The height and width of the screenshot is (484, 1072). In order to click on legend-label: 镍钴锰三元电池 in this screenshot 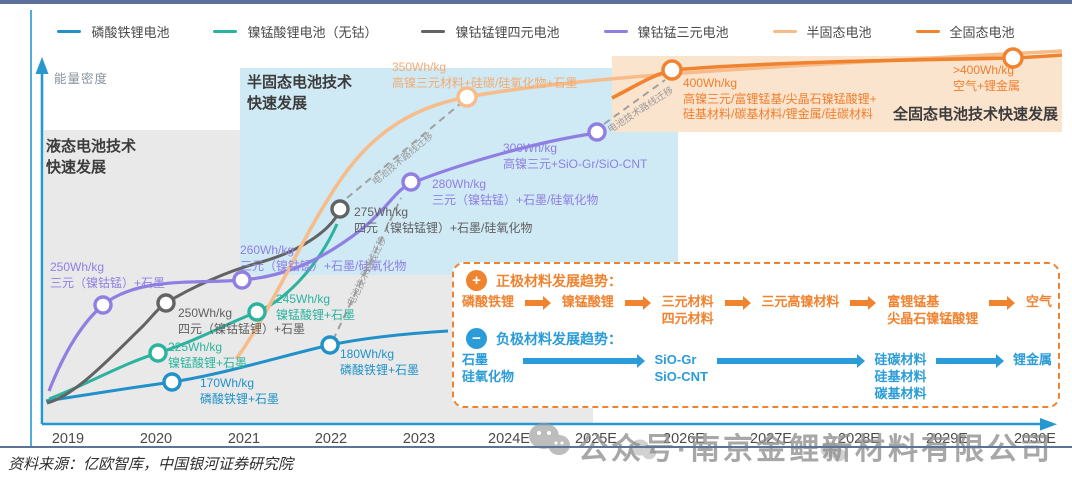, I will do `click(683, 32)`.